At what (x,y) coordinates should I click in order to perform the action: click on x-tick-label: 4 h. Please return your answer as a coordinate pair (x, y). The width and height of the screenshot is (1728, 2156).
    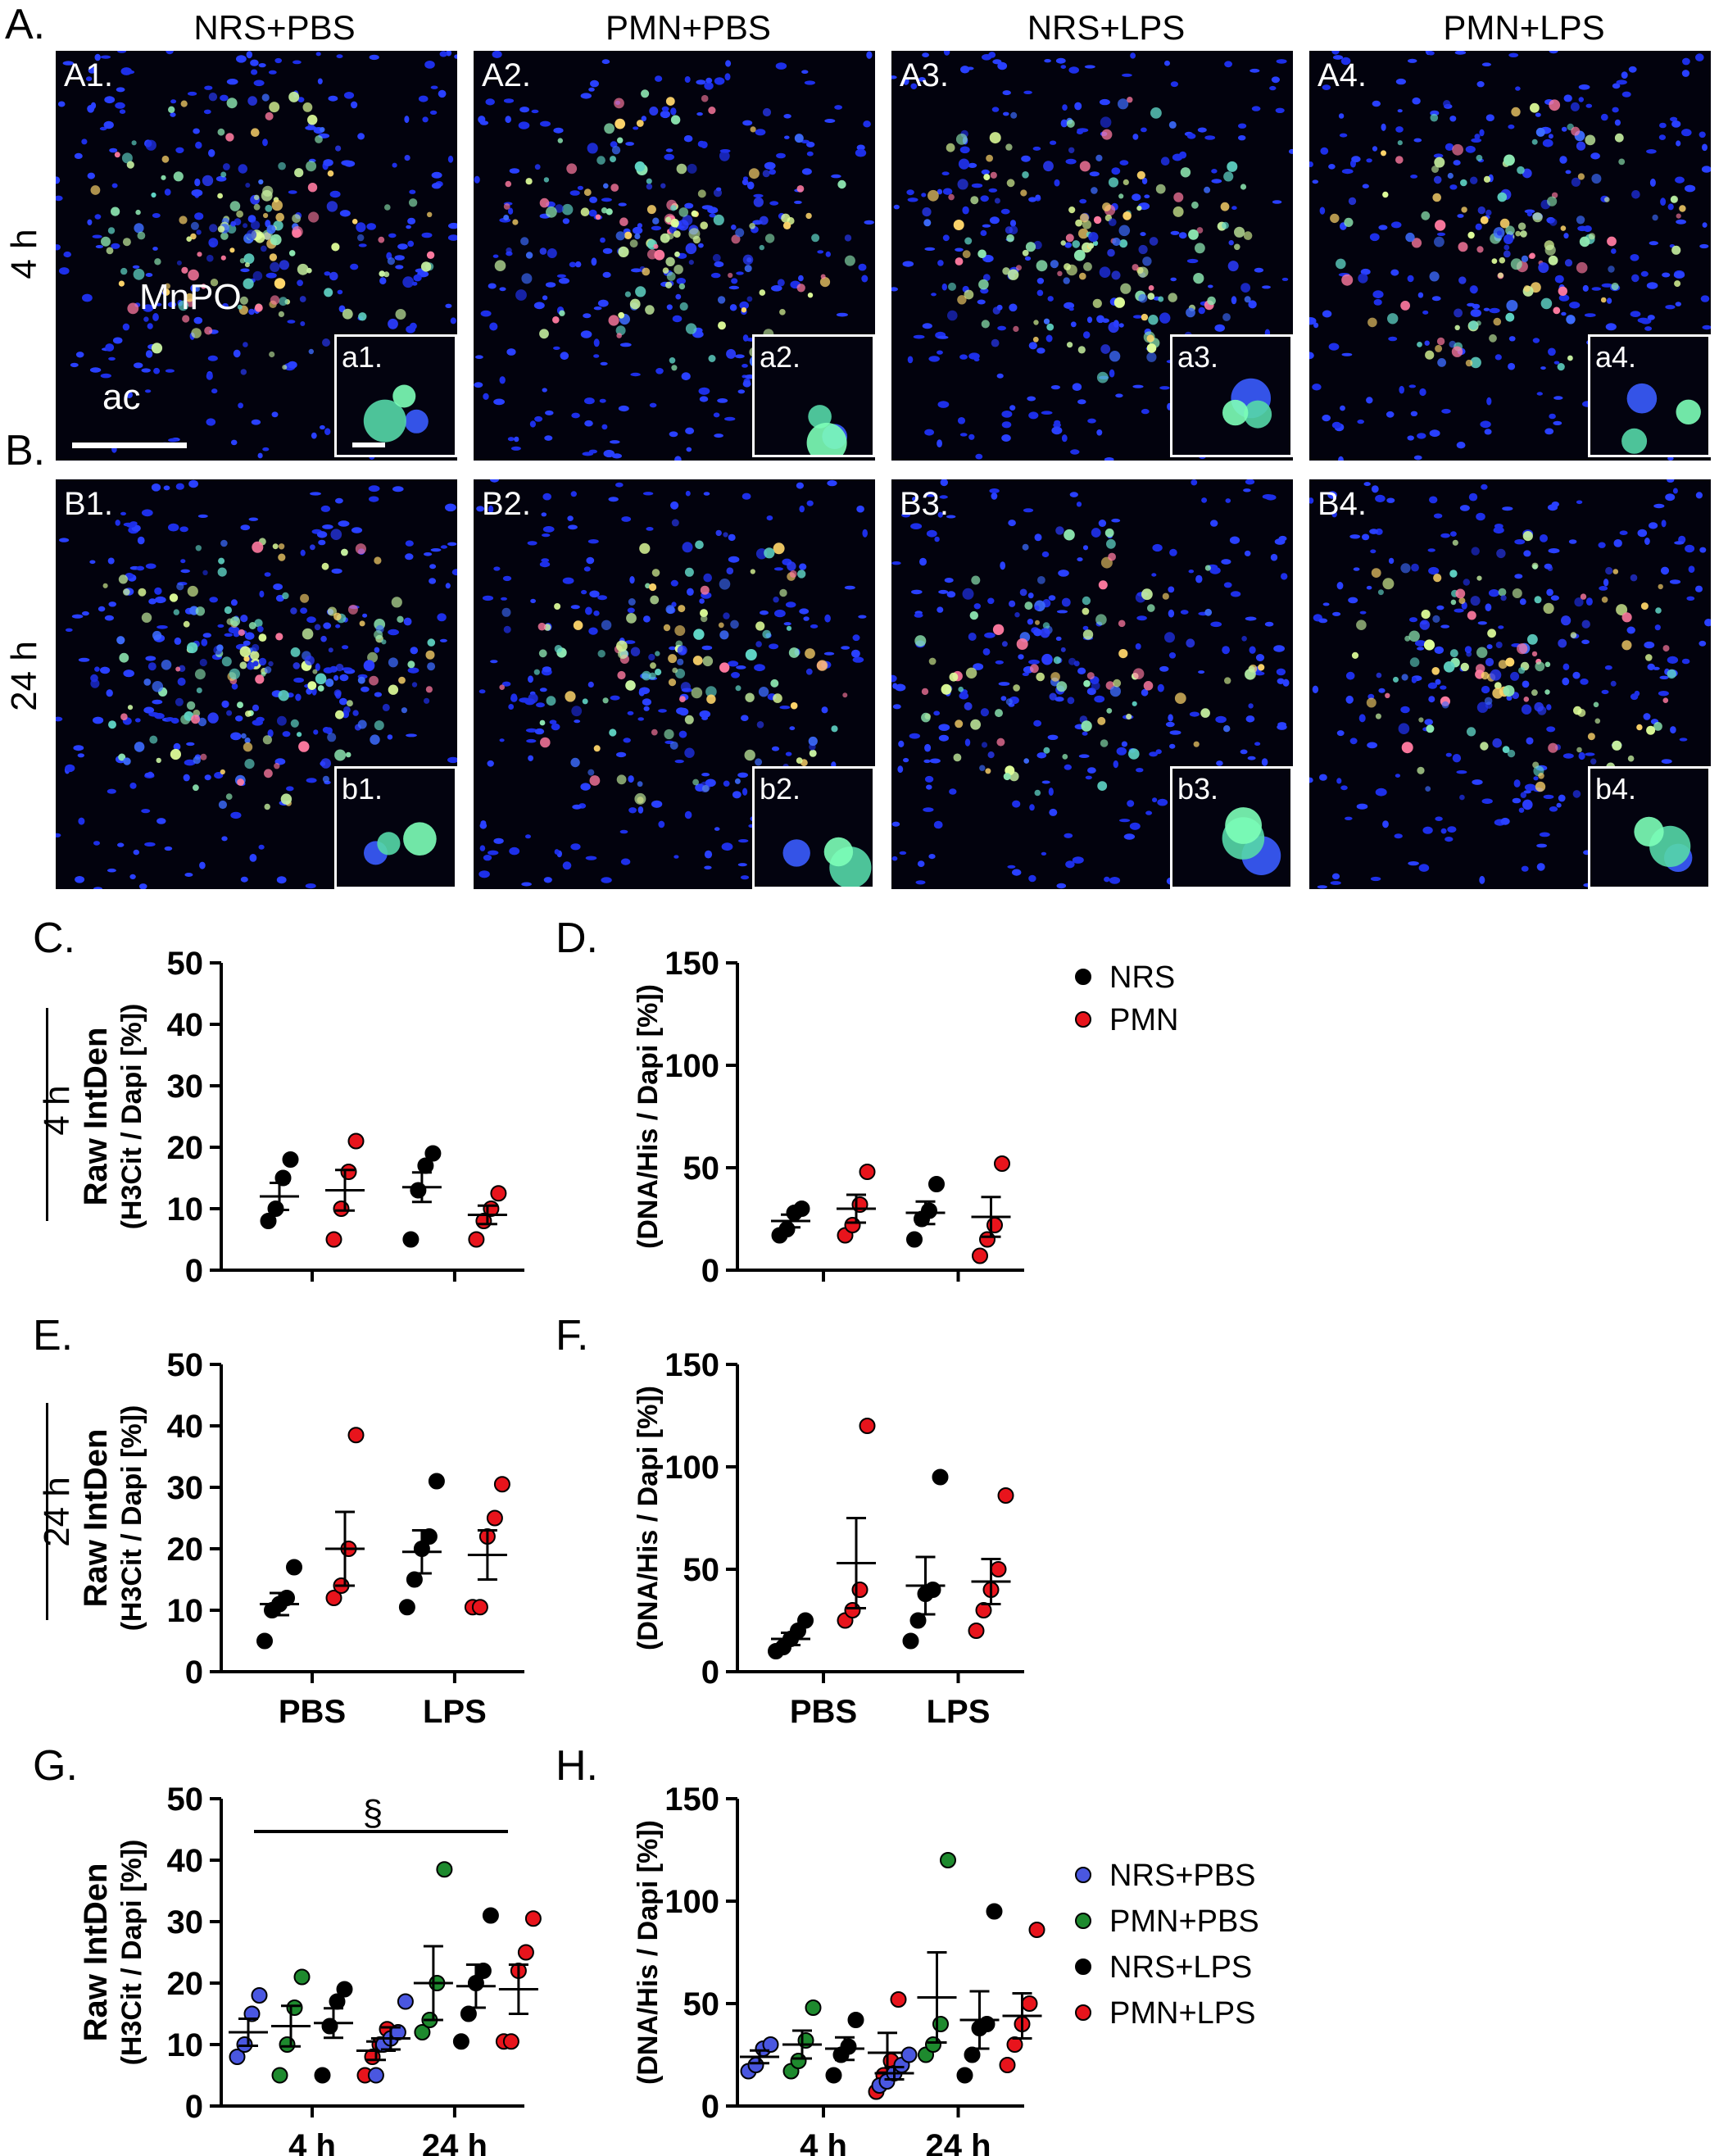
    Looking at the image, I should click on (312, 2142).